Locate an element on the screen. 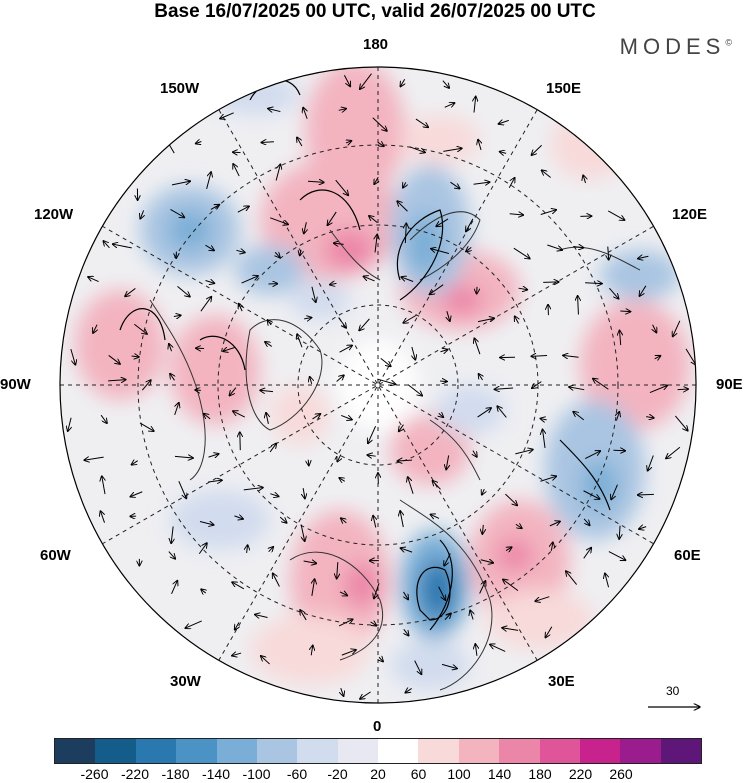  colorbar-label: 260 is located at coordinates (621, 774).